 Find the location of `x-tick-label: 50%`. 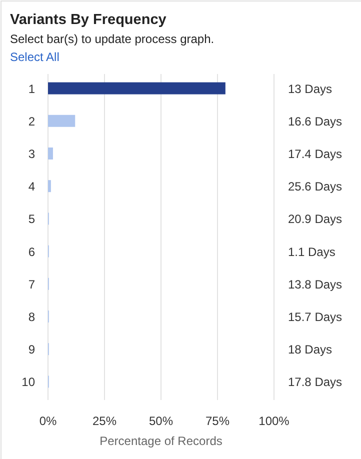

x-tick-label: 50% is located at coordinates (161, 421).